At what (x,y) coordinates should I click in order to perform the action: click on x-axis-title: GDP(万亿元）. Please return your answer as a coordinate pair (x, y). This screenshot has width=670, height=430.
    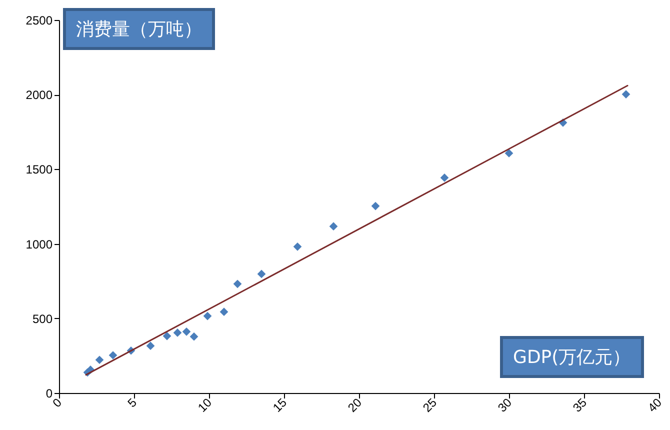
    Looking at the image, I should click on (572, 357).